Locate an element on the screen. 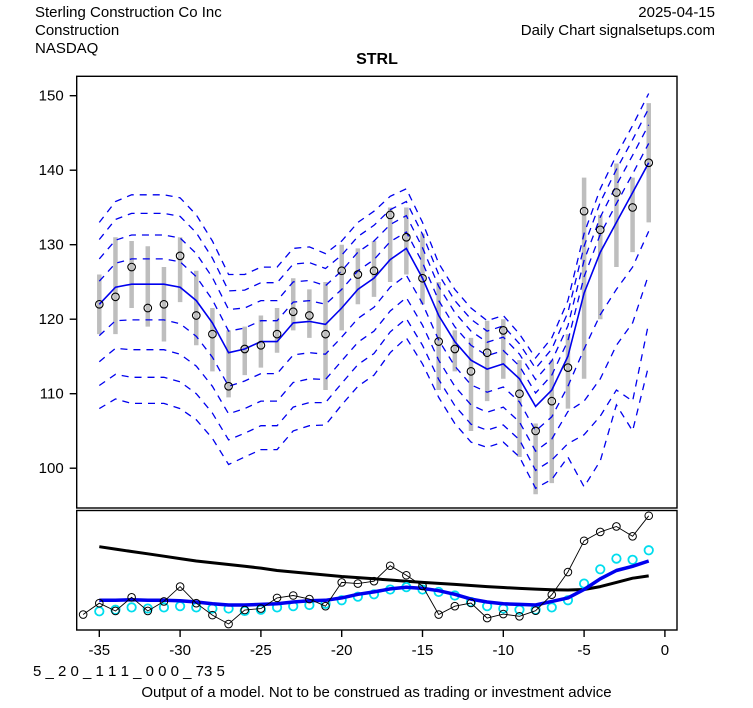  x-axis: -35 -30 -25 -20 -15 -10 -5 0 is located at coordinates (378, 644).